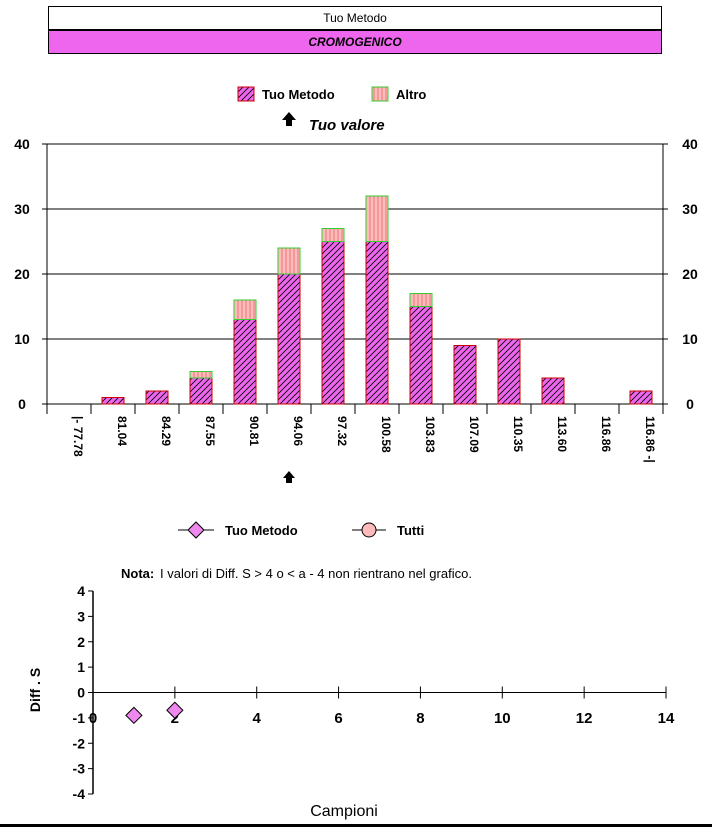 This screenshot has height=827, width=712. What do you see at coordinates (261, 530) in the screenshot?
I see `legend-label-tuo-metodo-scatter: Tuo Metodo` at bounding box center [261, 530].